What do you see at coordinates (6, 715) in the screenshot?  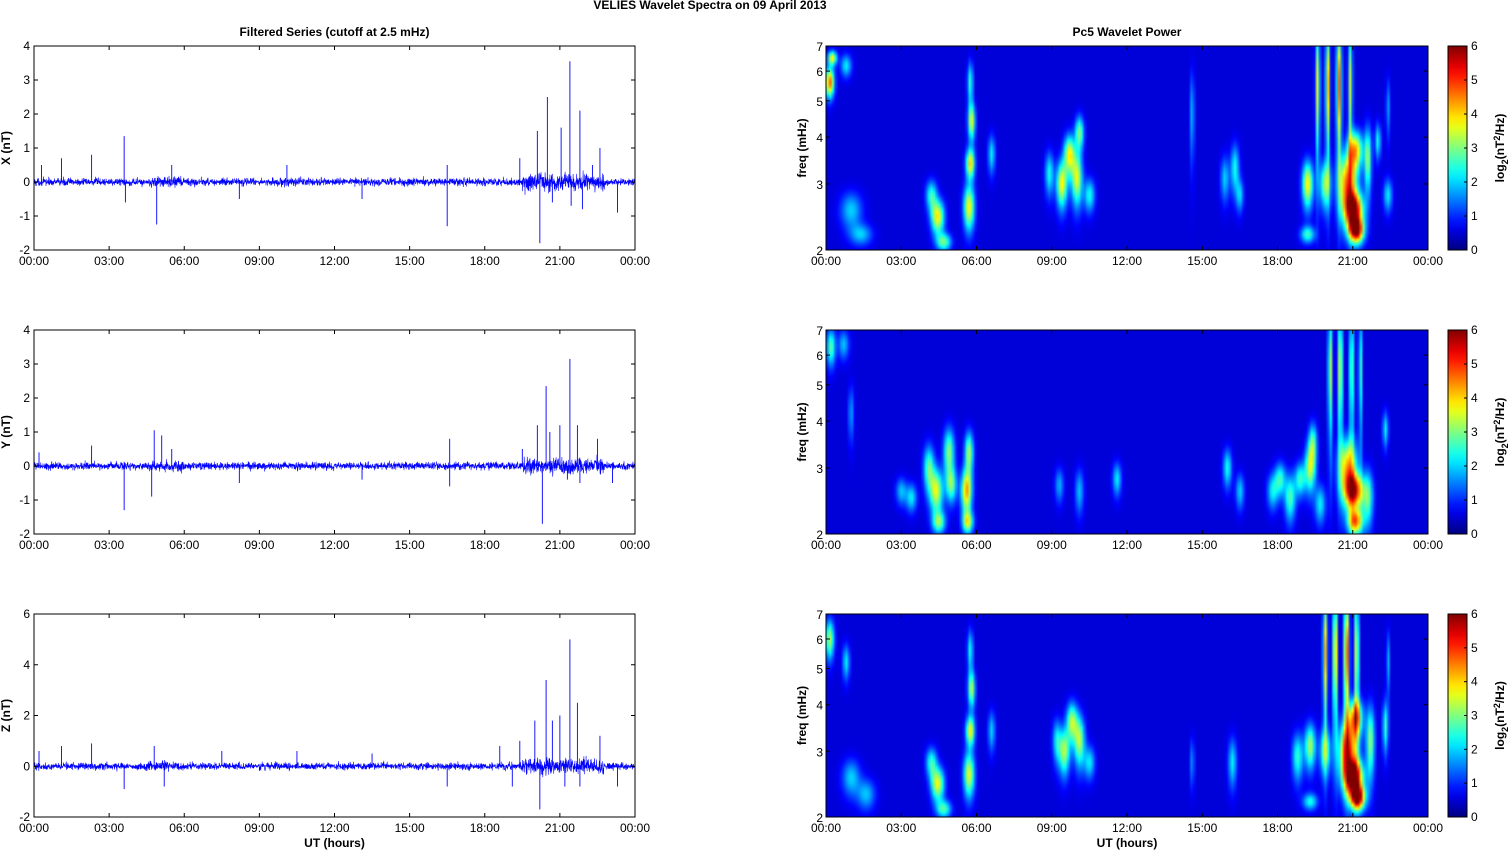 I see `y-axis-label: Z (nT)` at bounding box center [6, 715].